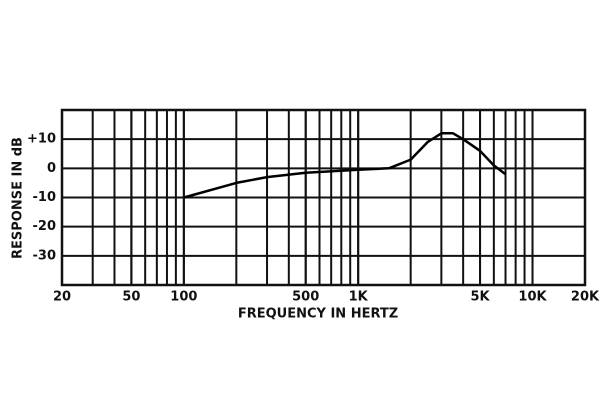 The height and width of the screenshot is (419, 600). Describe the element at coordinates (62, 297) in the screenshot. I see `x-tick-label: 20` at that location.